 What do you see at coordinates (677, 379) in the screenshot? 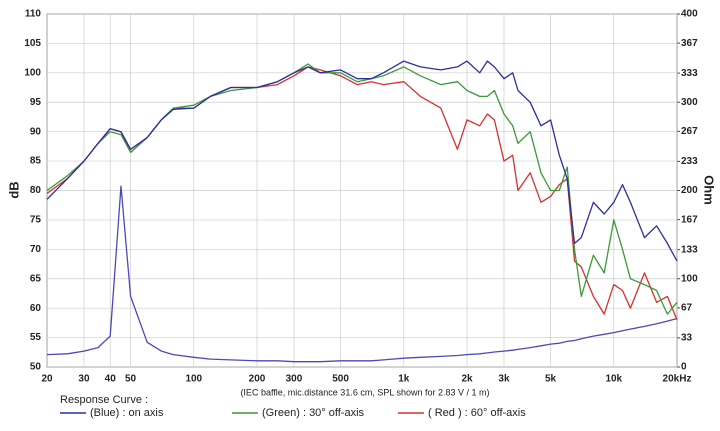
I see `x-tick-label: 20kHz` at bounding box center [677, 379].